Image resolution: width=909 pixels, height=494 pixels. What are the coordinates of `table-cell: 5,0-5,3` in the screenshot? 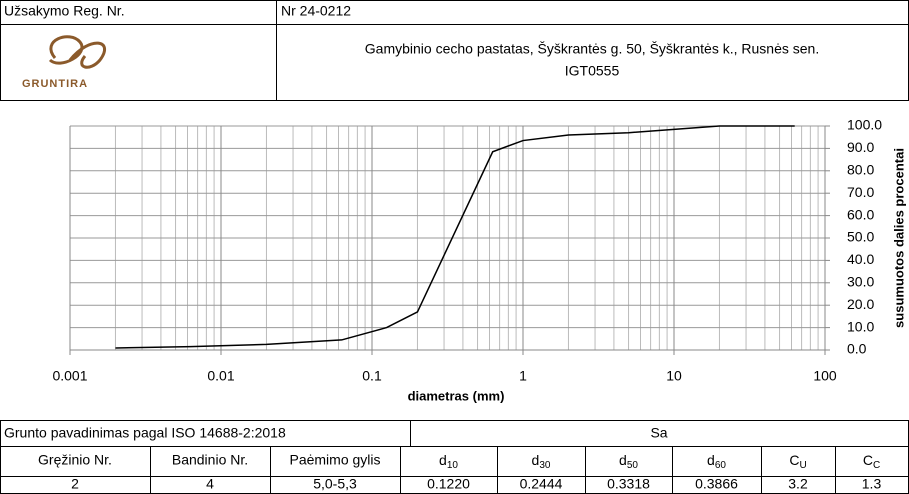 It's located at (335, 484).